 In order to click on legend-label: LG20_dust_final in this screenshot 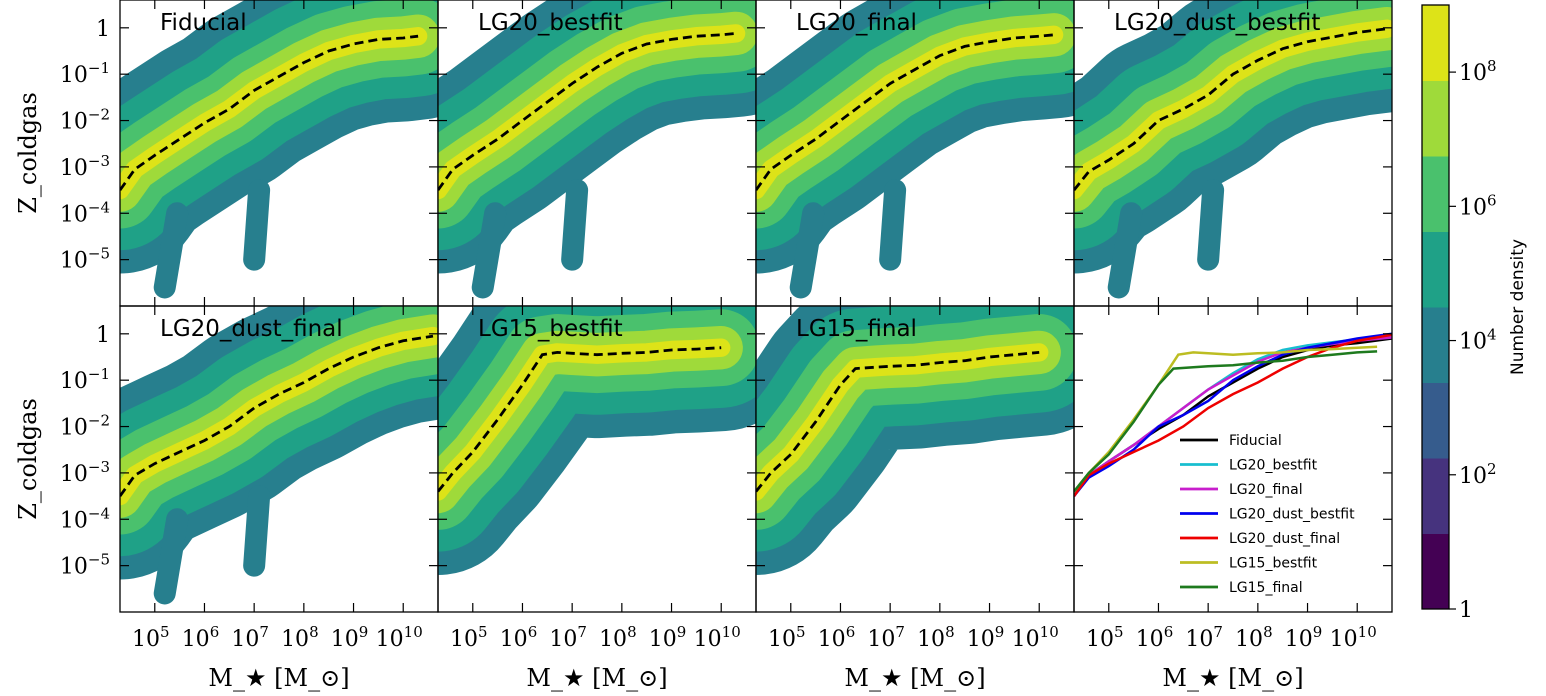, I will do `click(1284, 539)`.